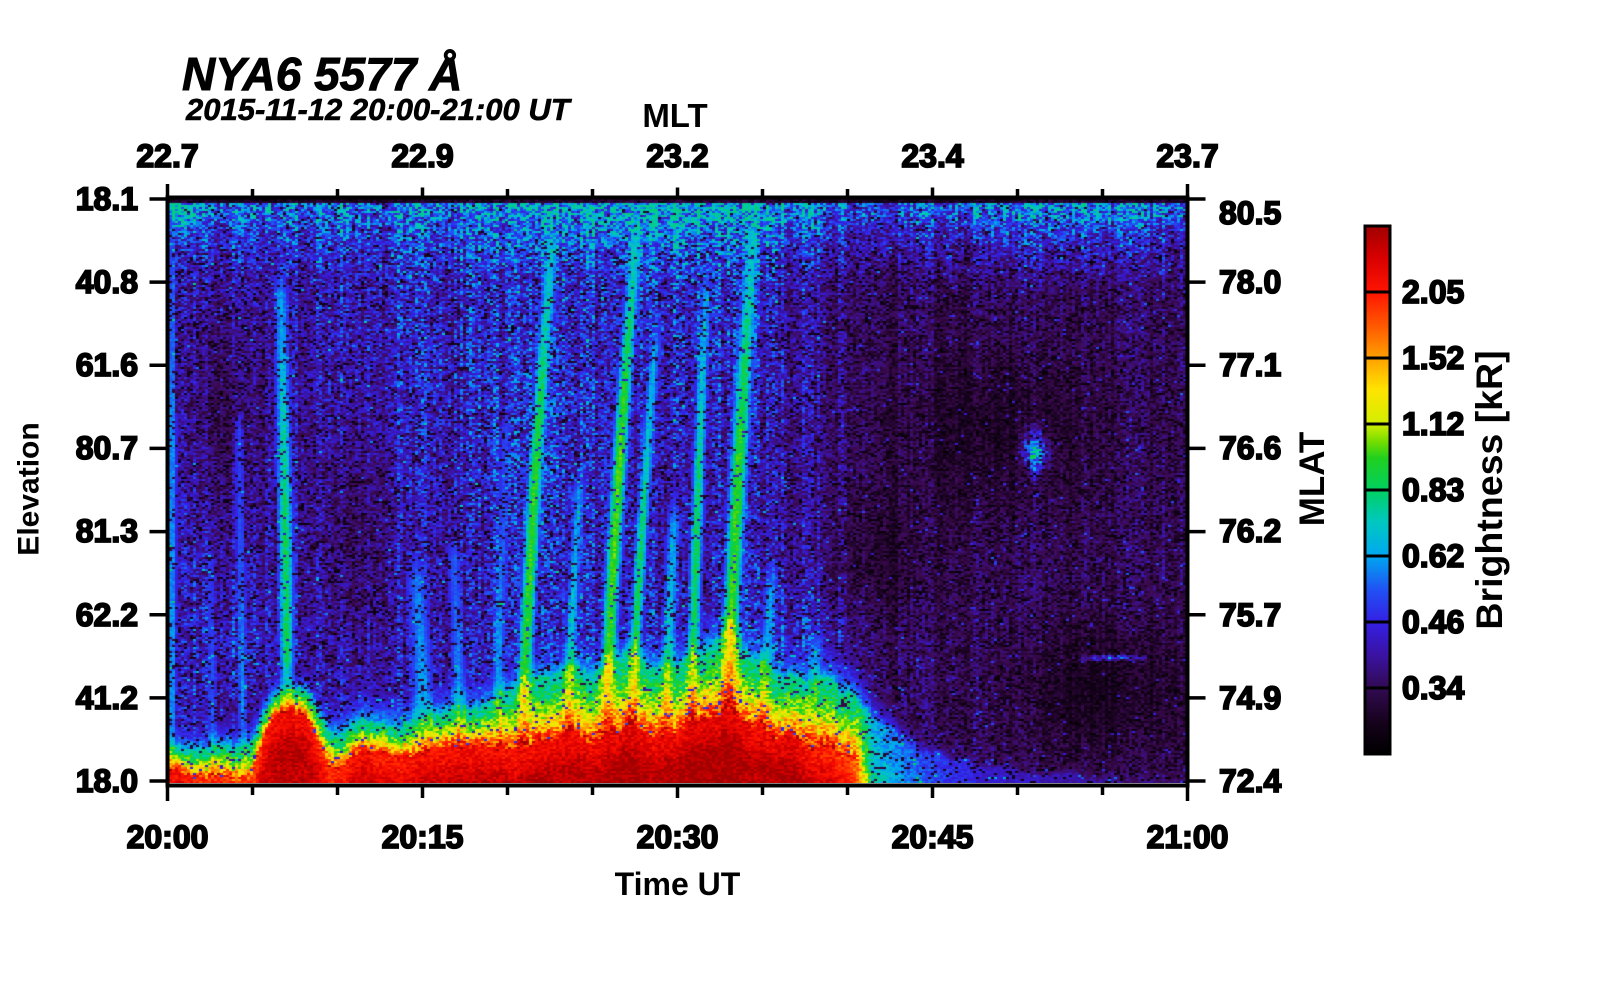  What do you see at coordinates (107, 698) in the screenshot?
I see `svg-text: 41.2` at bounding box center [107, 698].